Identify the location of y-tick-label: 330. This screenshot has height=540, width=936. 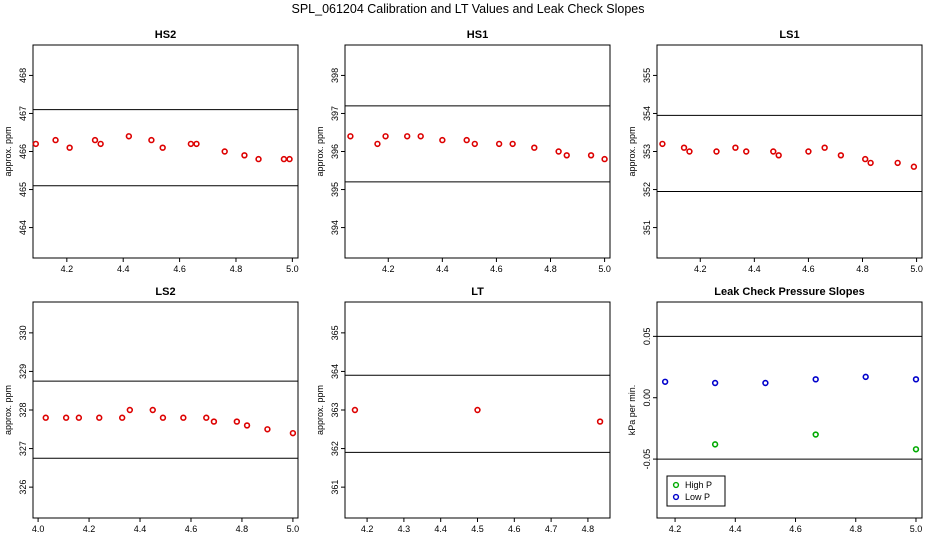
(23, 332).